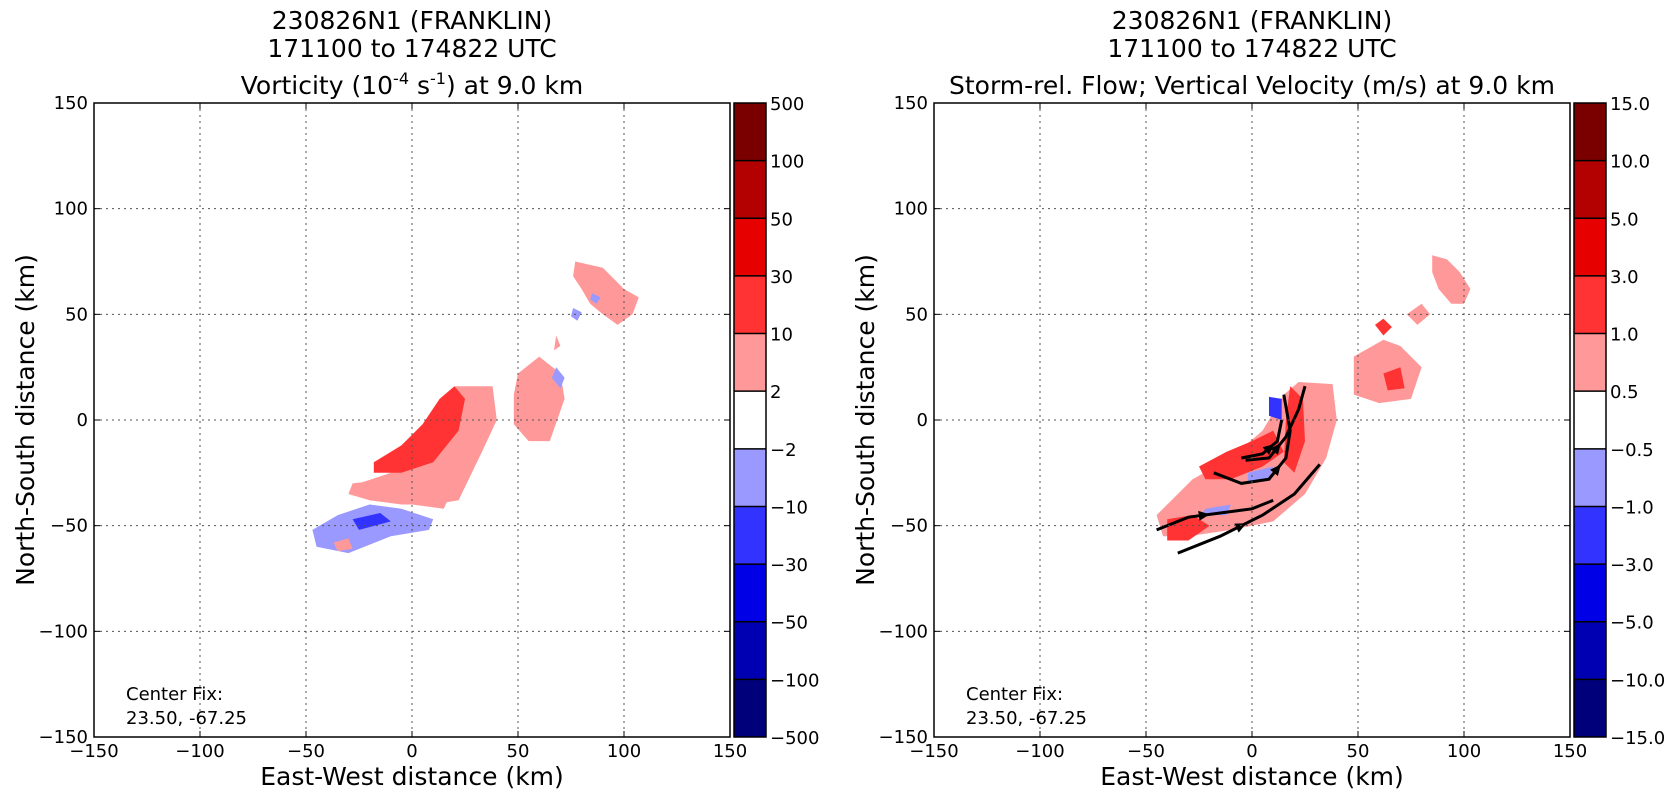  Describe the element at coordinates (199, 751) in the screenshot. I see `x-tick-label: −100` at that location.